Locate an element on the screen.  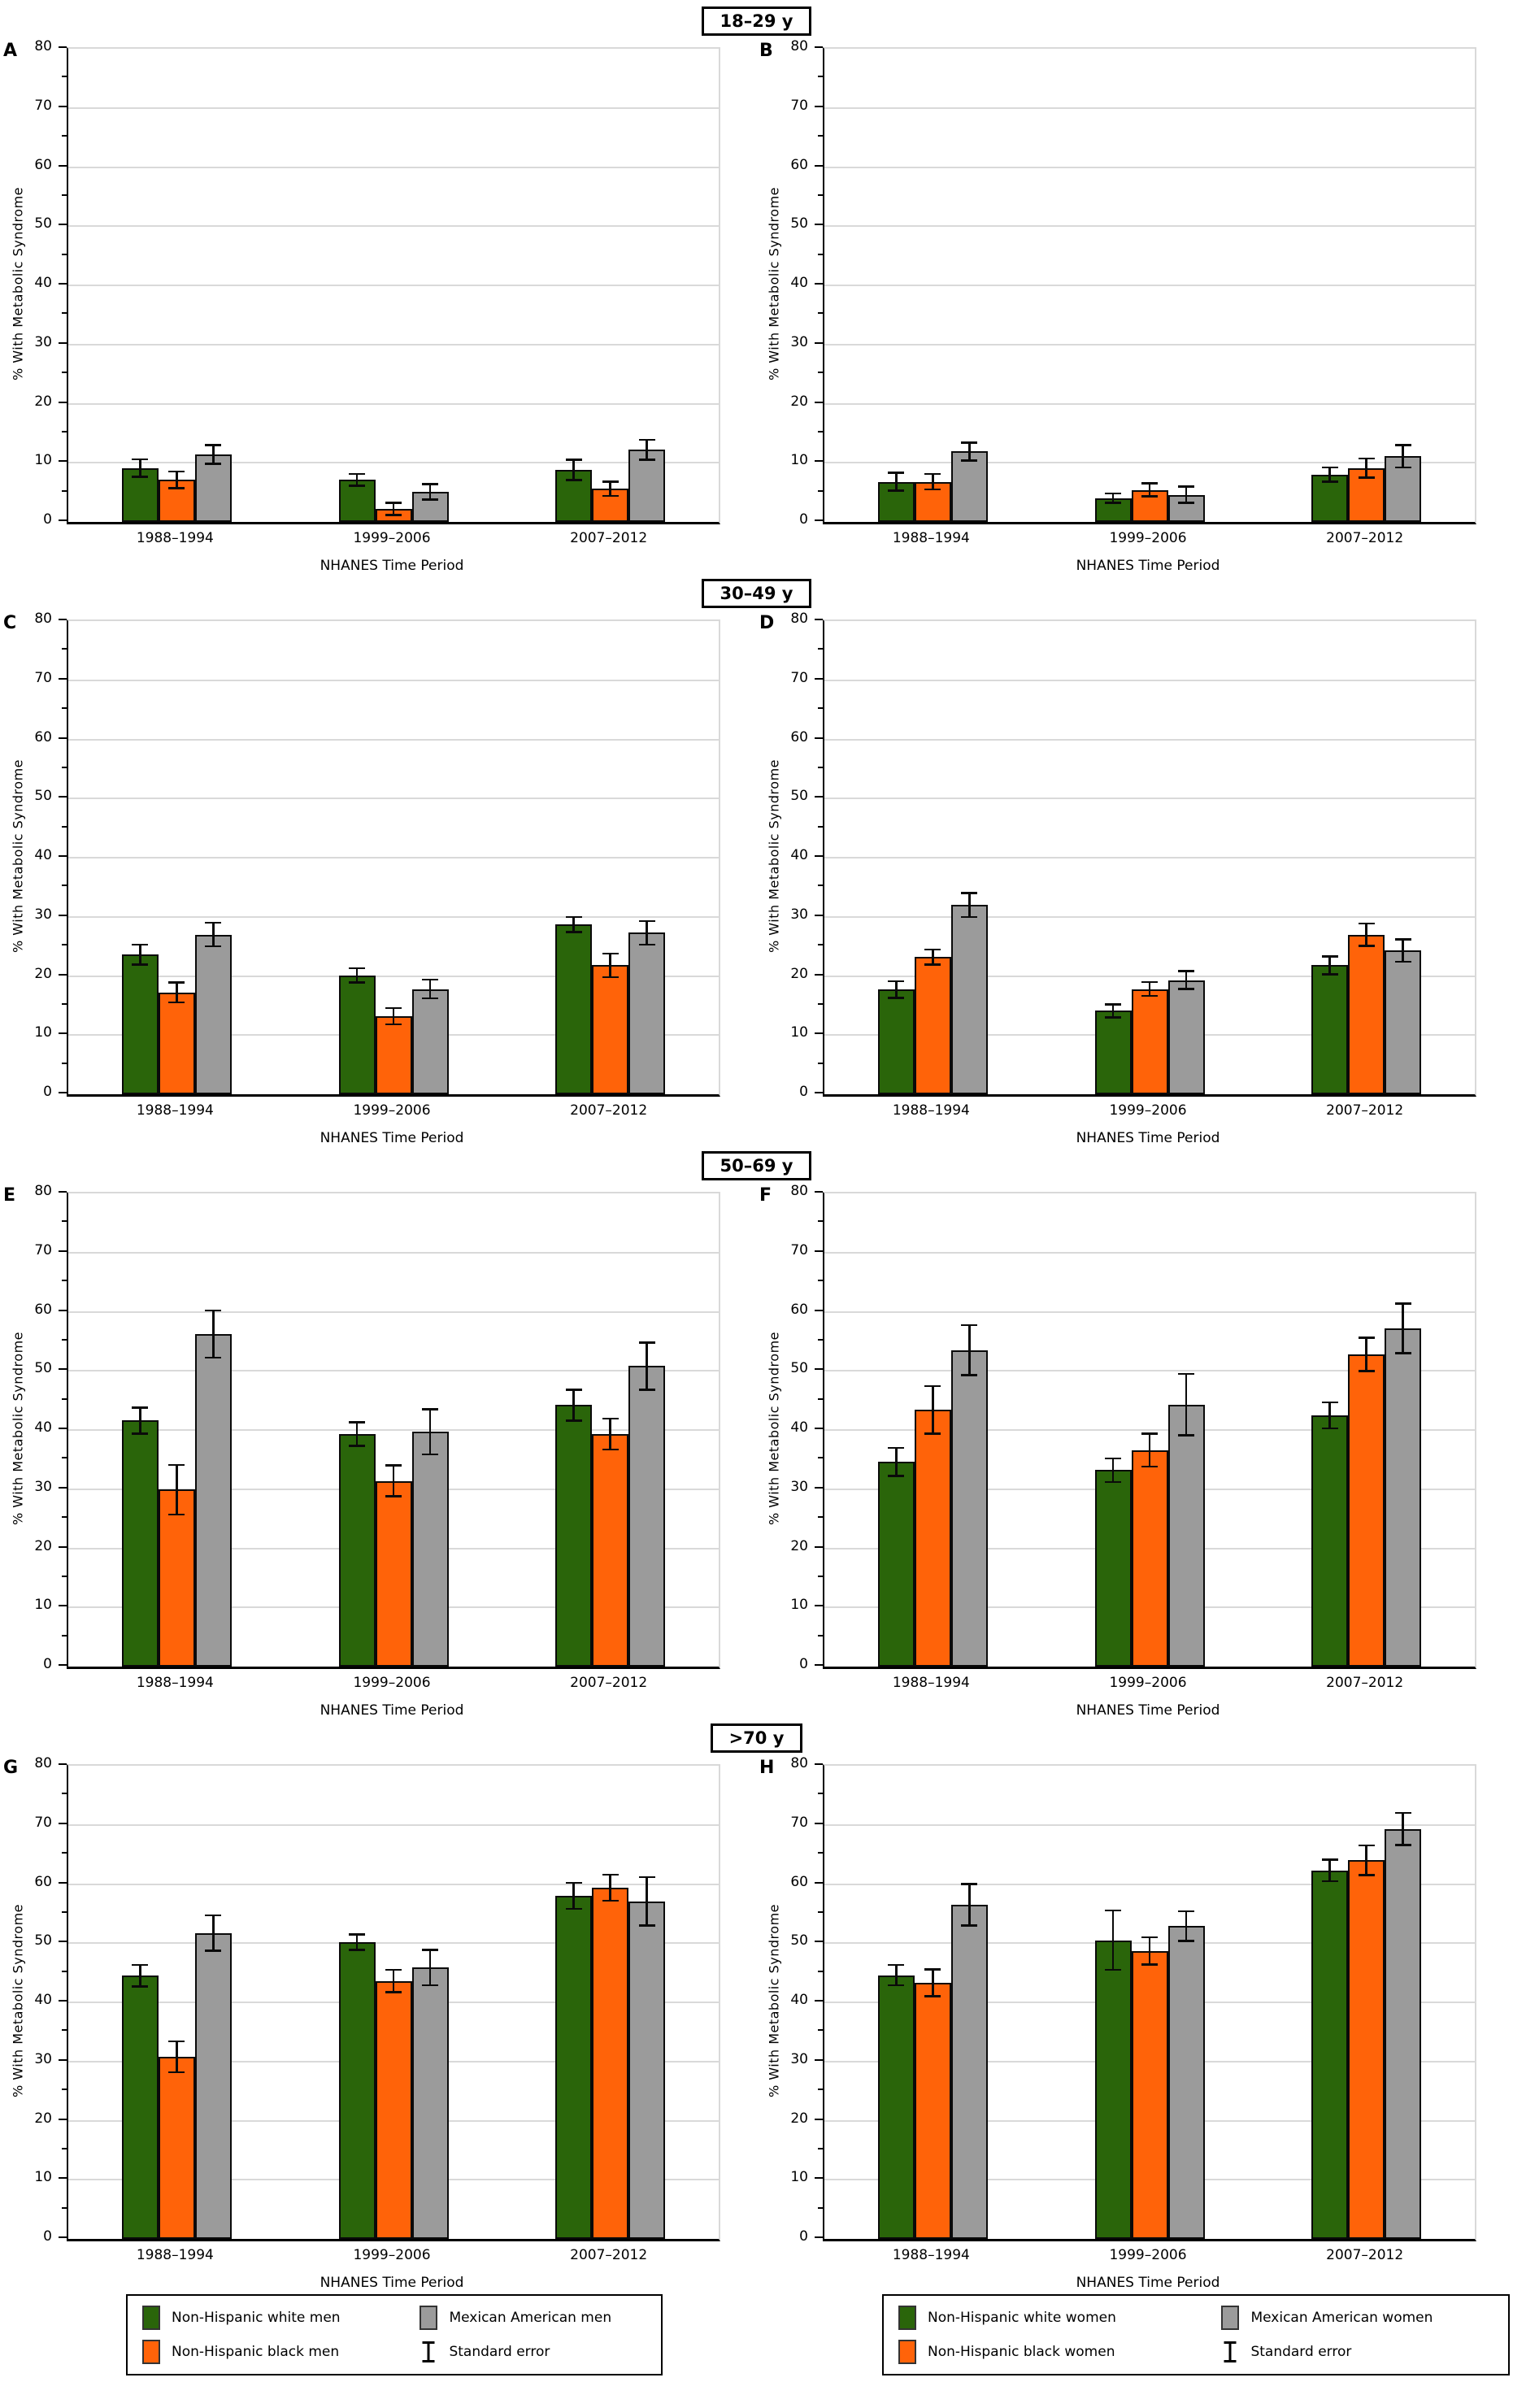
age-group-header: 30–49 y is located at coordinates (757, 593).